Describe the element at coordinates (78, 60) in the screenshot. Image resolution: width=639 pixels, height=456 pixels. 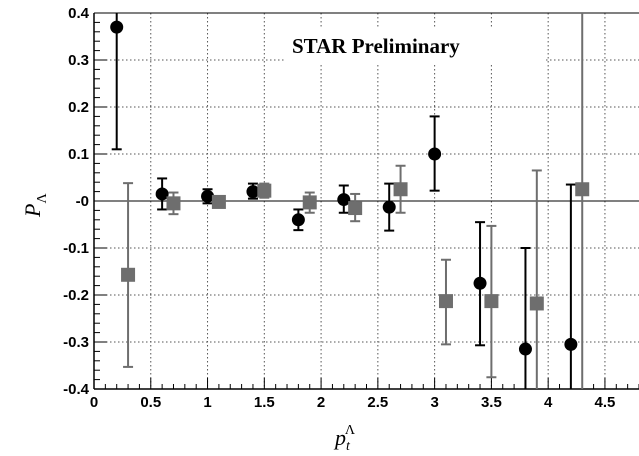
I see `y-tick-label: 0.3` at that location.